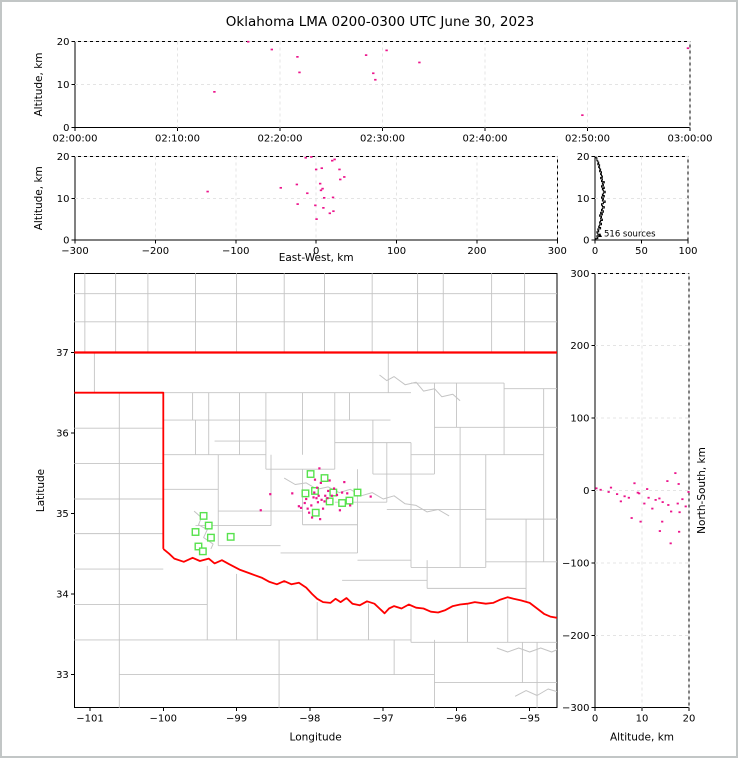 This screenshot has height=758, width=738. Describe the element at coordinates (316, 738) in the screenshot. I see `map-xlabel: Longitude` at that location.